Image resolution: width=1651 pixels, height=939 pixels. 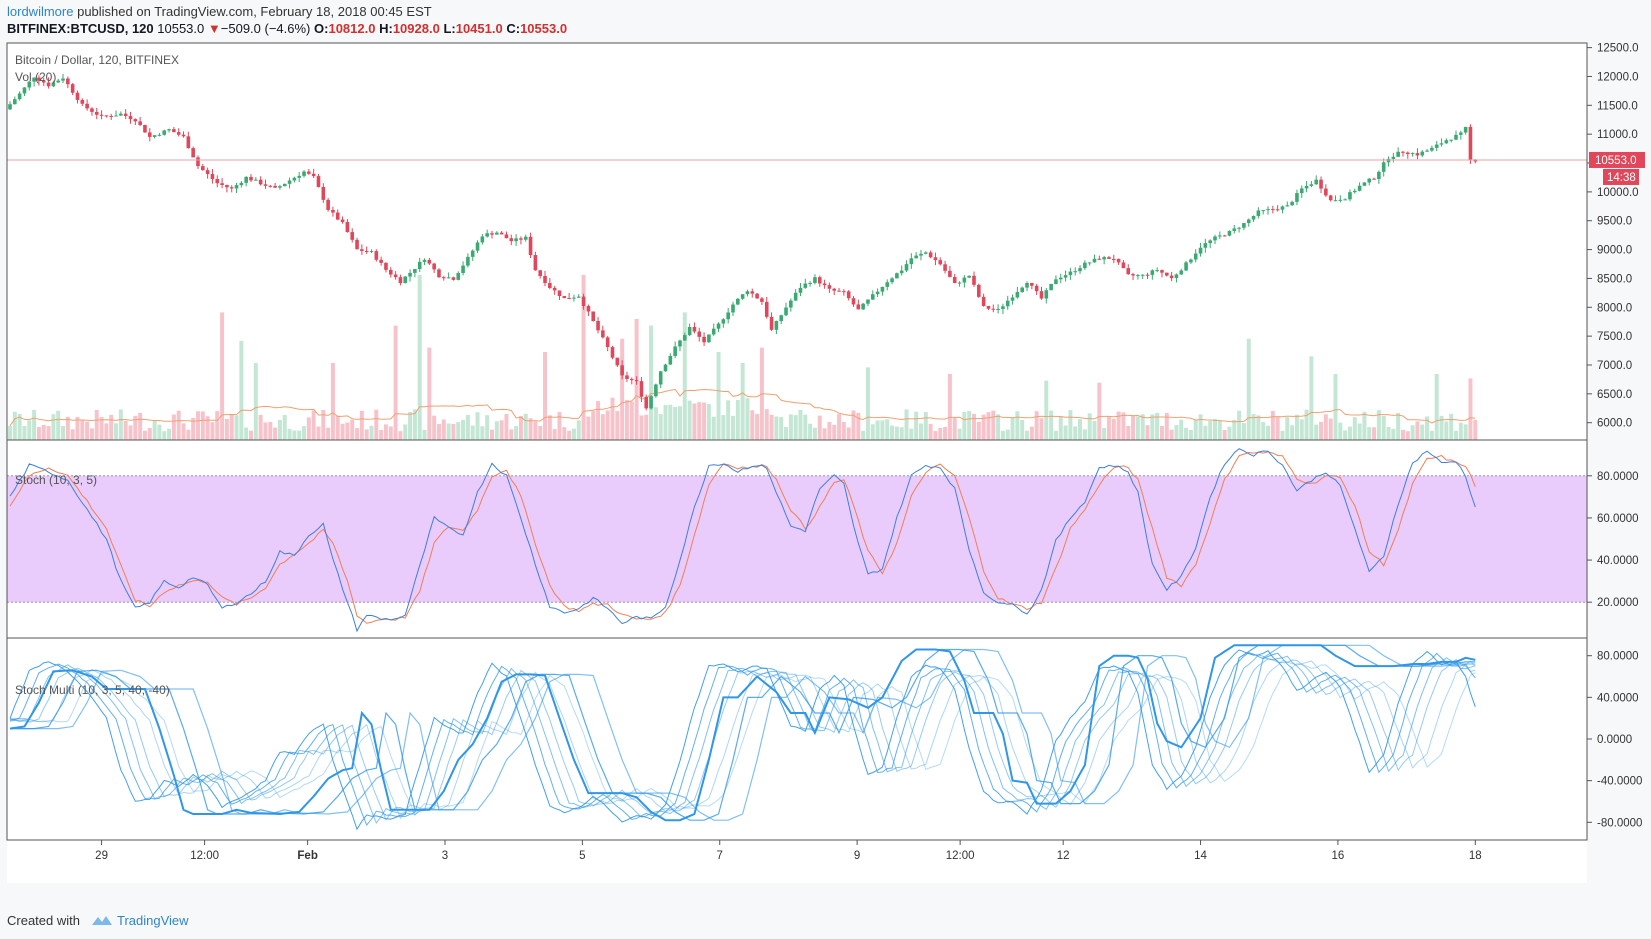 I want to click on y-tick-label: 7500.0, so click(x=1614, y=337).